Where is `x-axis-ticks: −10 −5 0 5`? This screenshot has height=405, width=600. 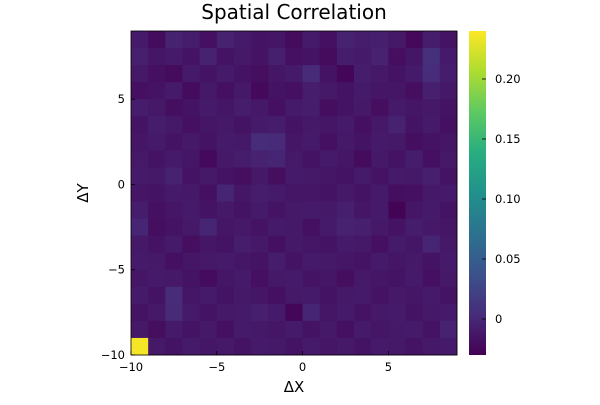
x-axis-ticks: −10 −5 0 5 is located at coordinates (255, 362).